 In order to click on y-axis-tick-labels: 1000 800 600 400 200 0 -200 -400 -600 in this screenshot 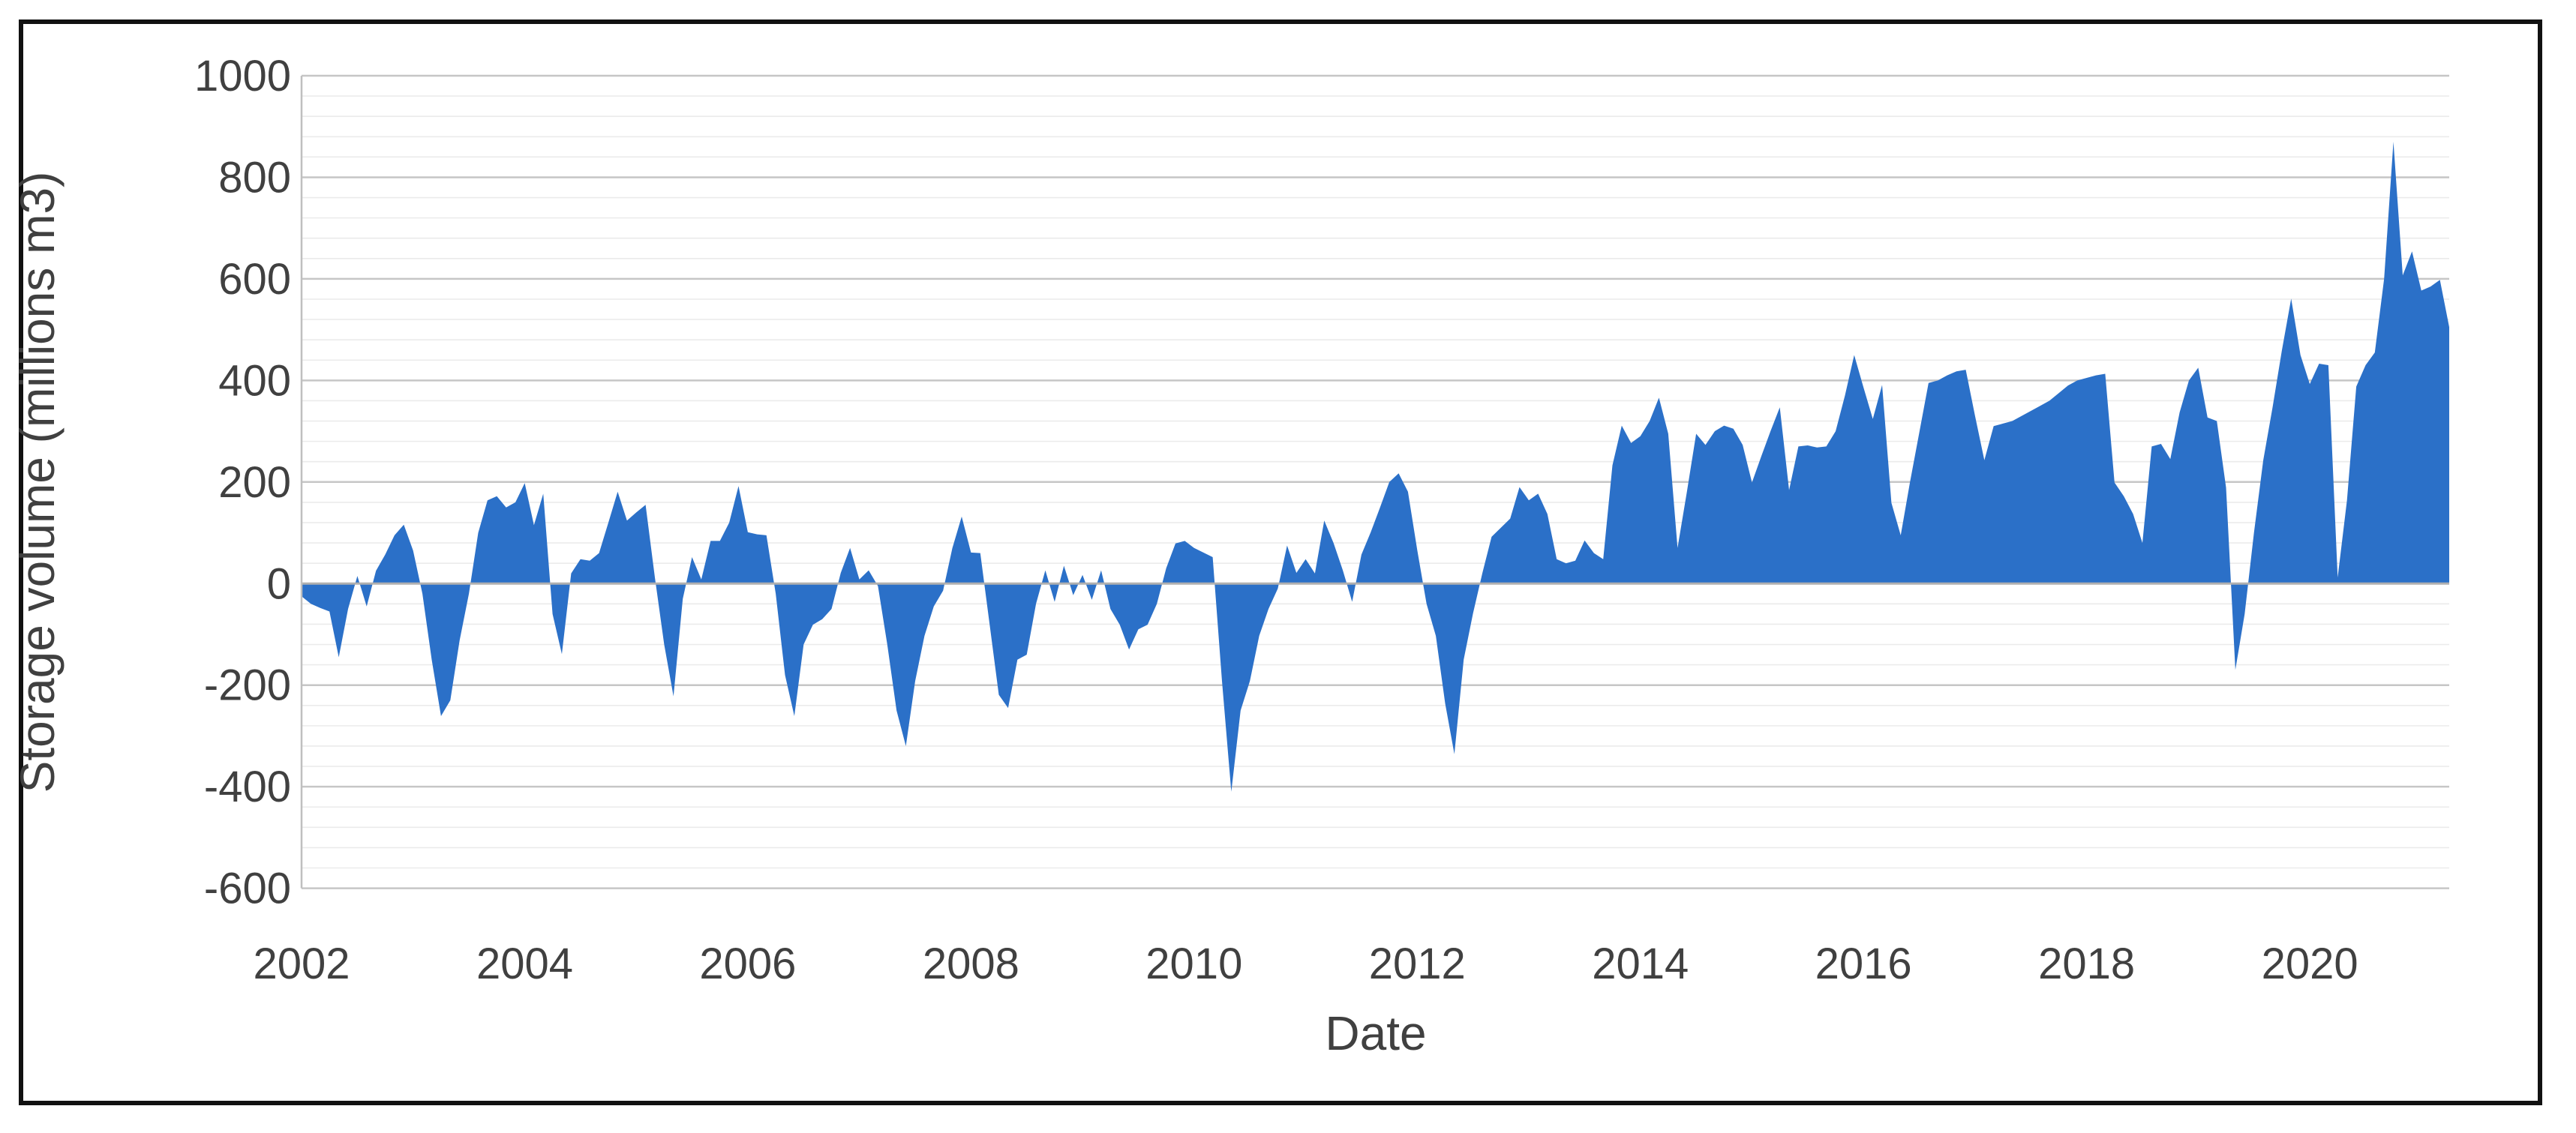, I will do `click(242, 482)`.